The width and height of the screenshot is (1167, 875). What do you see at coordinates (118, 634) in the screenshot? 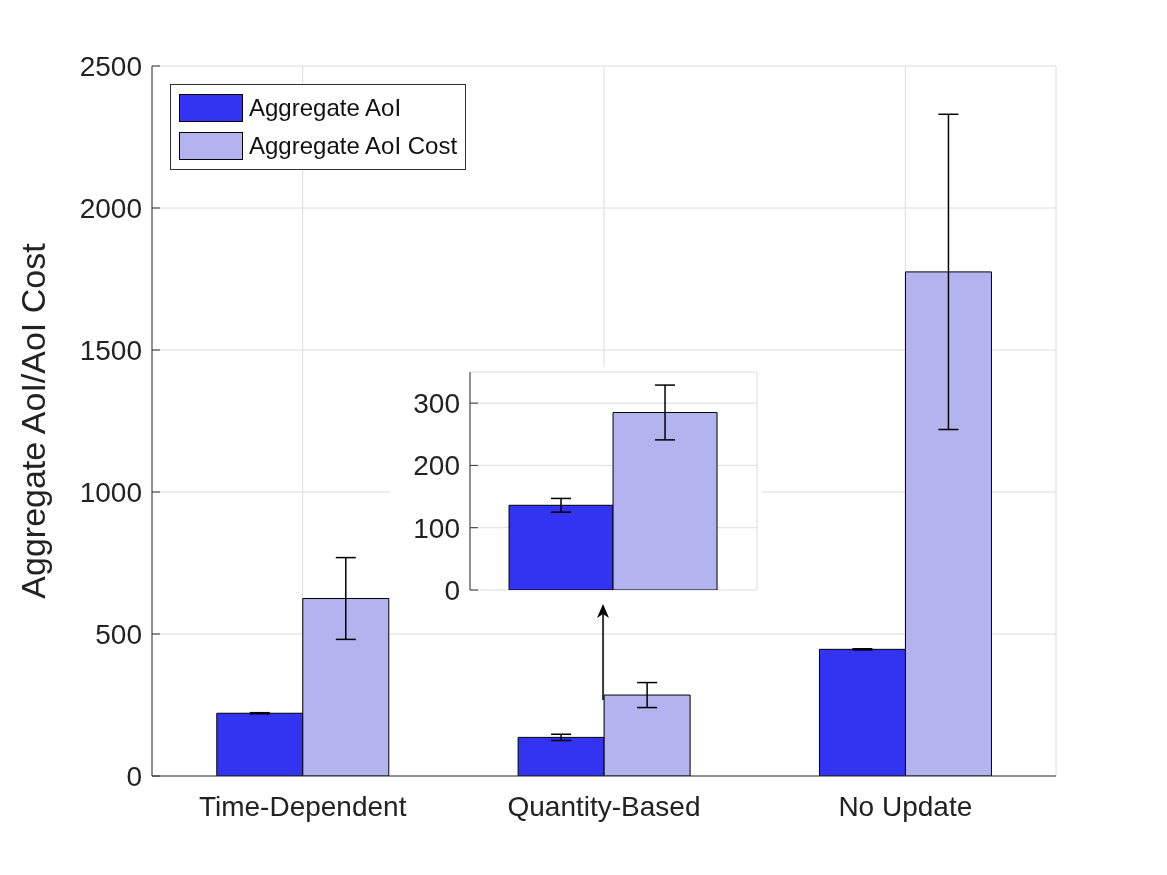
I see `y-tick-label: 500` at bounding box center [118, 634].